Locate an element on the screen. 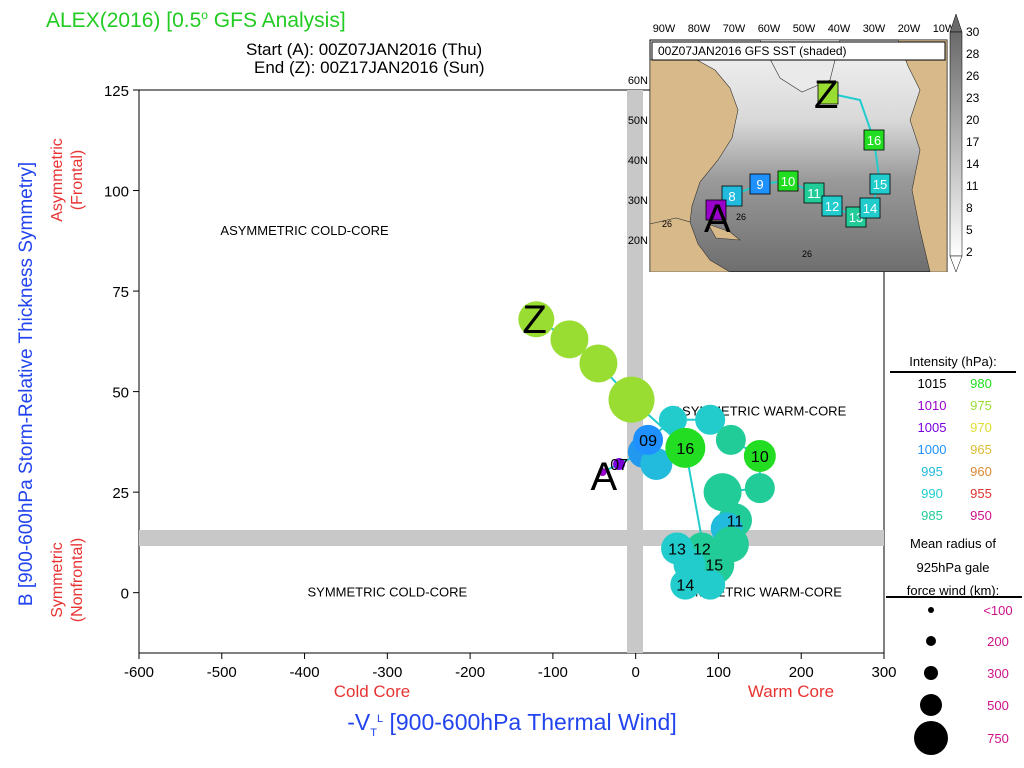  colorbar-label: 23 is located at coordinates (973, 98).